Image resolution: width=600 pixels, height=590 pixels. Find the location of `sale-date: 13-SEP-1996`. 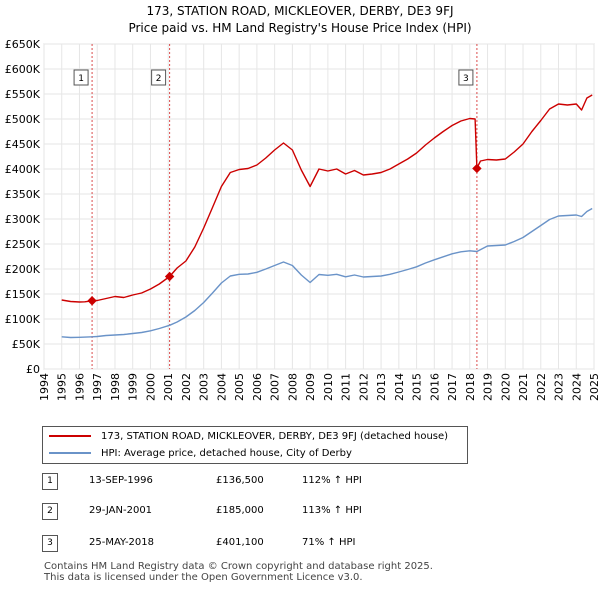

sale-date: 13-SEP-1996 is located at coordinates (121, 480).